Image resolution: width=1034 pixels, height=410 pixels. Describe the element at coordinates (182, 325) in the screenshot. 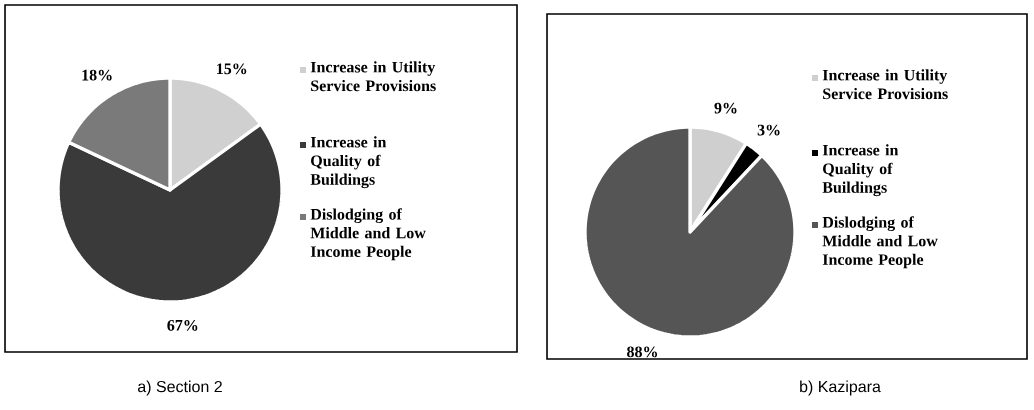

I see `data-label: 67%` at that location.